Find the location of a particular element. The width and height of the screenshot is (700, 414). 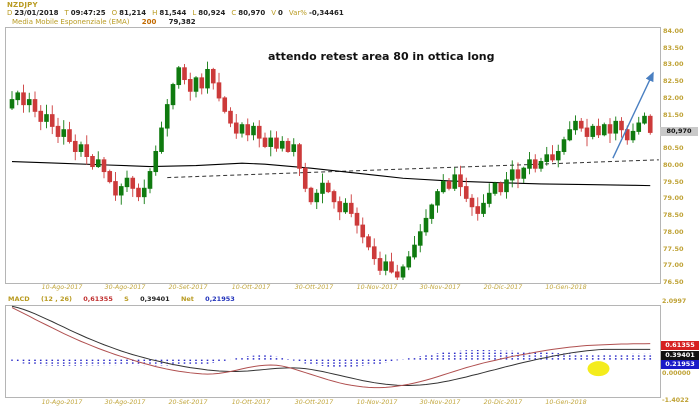

quote-field-label: V is located at coordinates (274, 13).